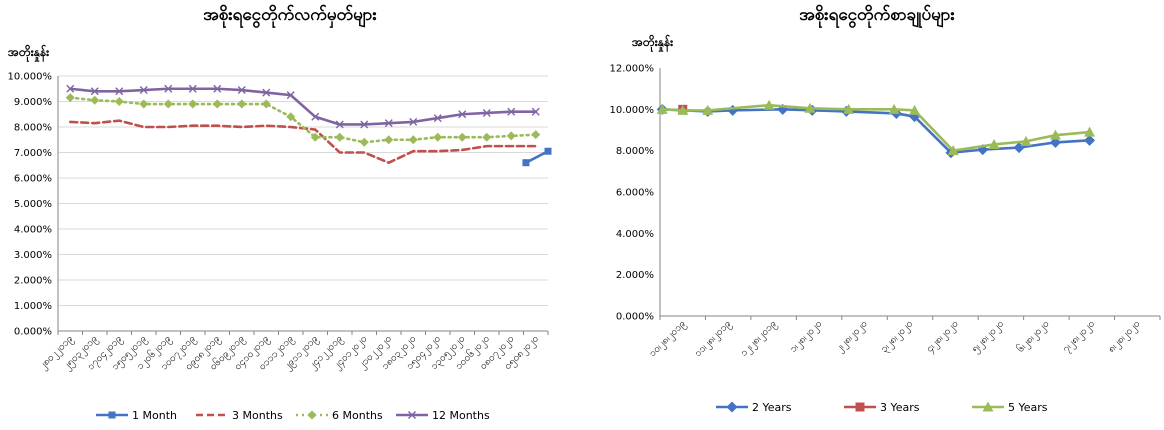 The image size is (1164, 430). I want to click on series-6-months, so click(303, 120).